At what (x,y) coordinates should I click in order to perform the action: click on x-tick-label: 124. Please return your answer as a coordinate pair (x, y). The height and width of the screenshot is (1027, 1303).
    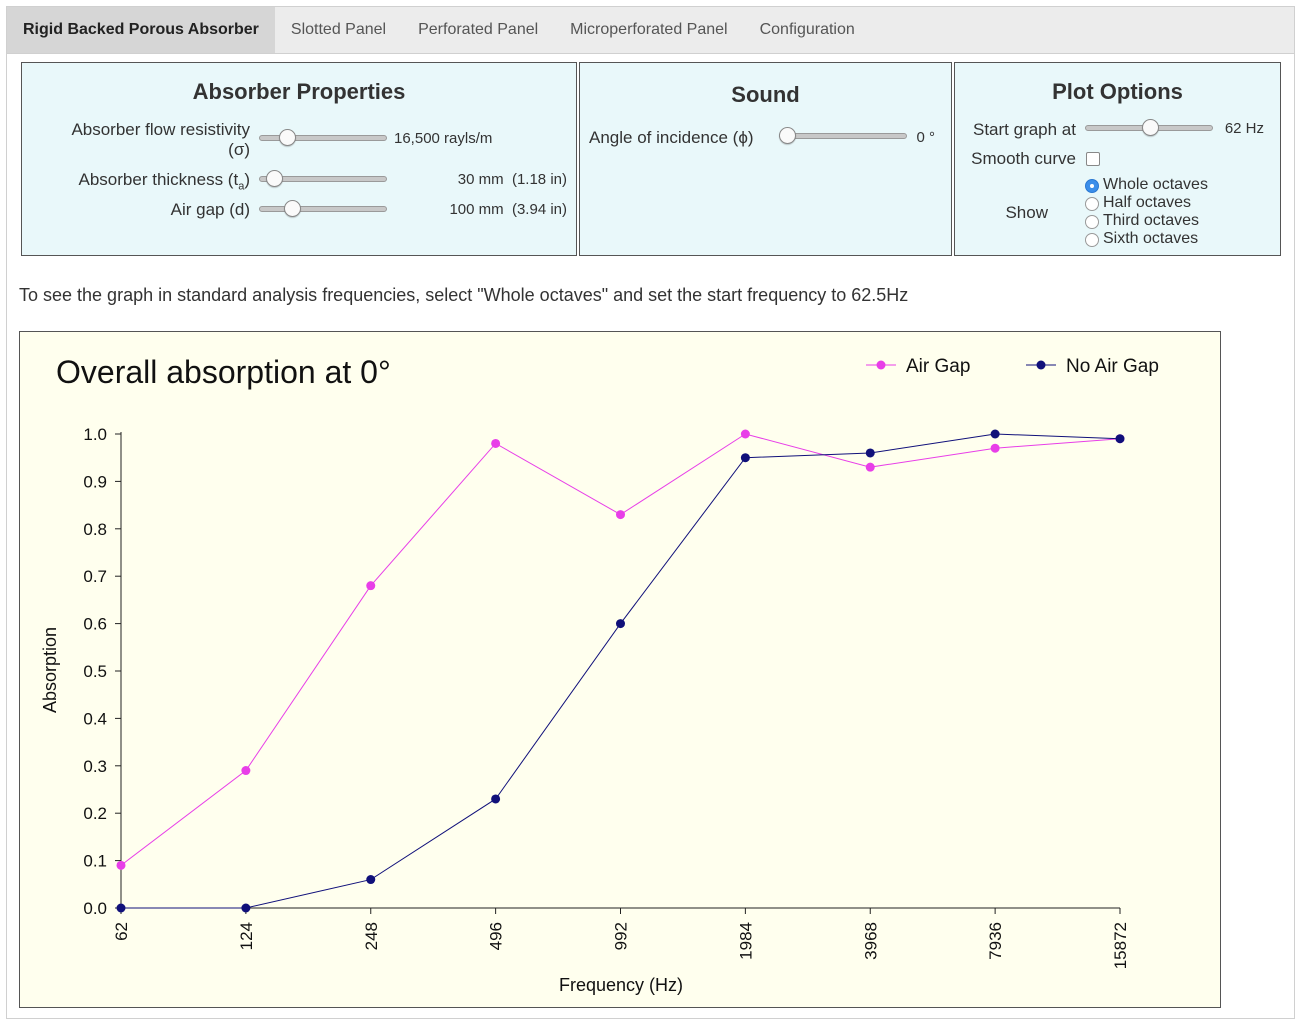
    Looking at the image, I should click on (246, 936).